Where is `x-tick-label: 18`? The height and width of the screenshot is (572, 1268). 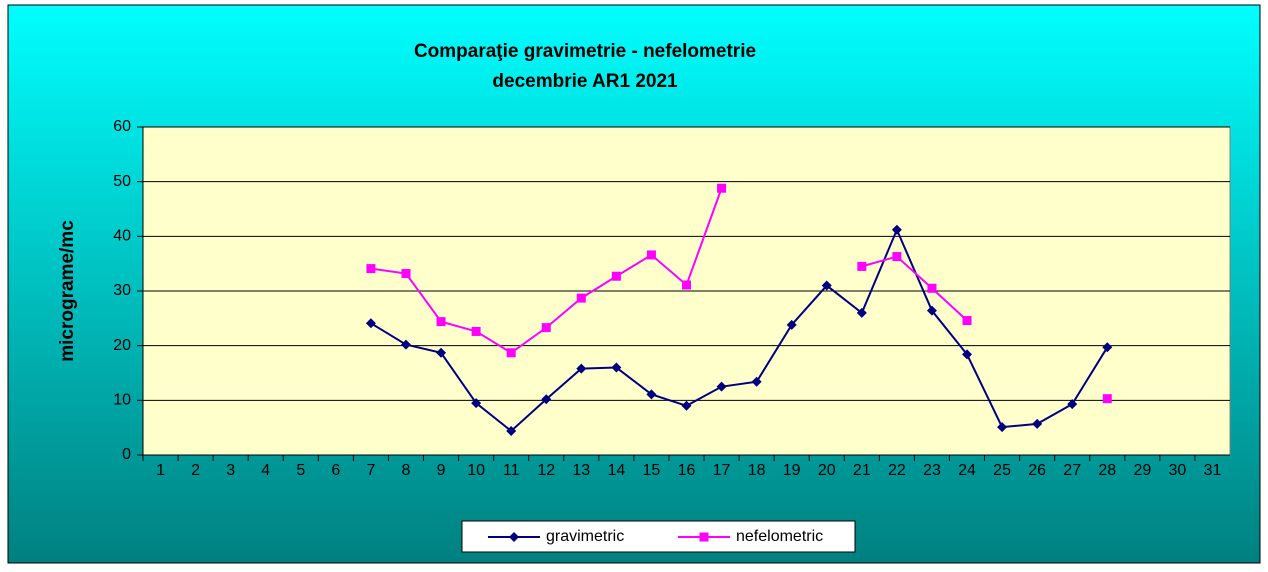
x-tick-label: 18 is located at coordinates (757, 470).